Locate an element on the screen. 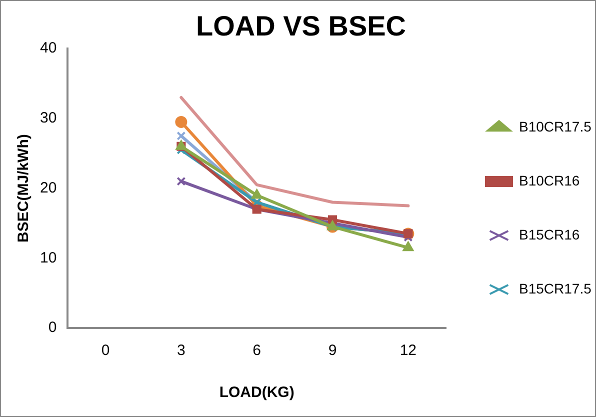 The image size is (596, 417). x-tick-label: 9 is located at coordinates (332, 351).